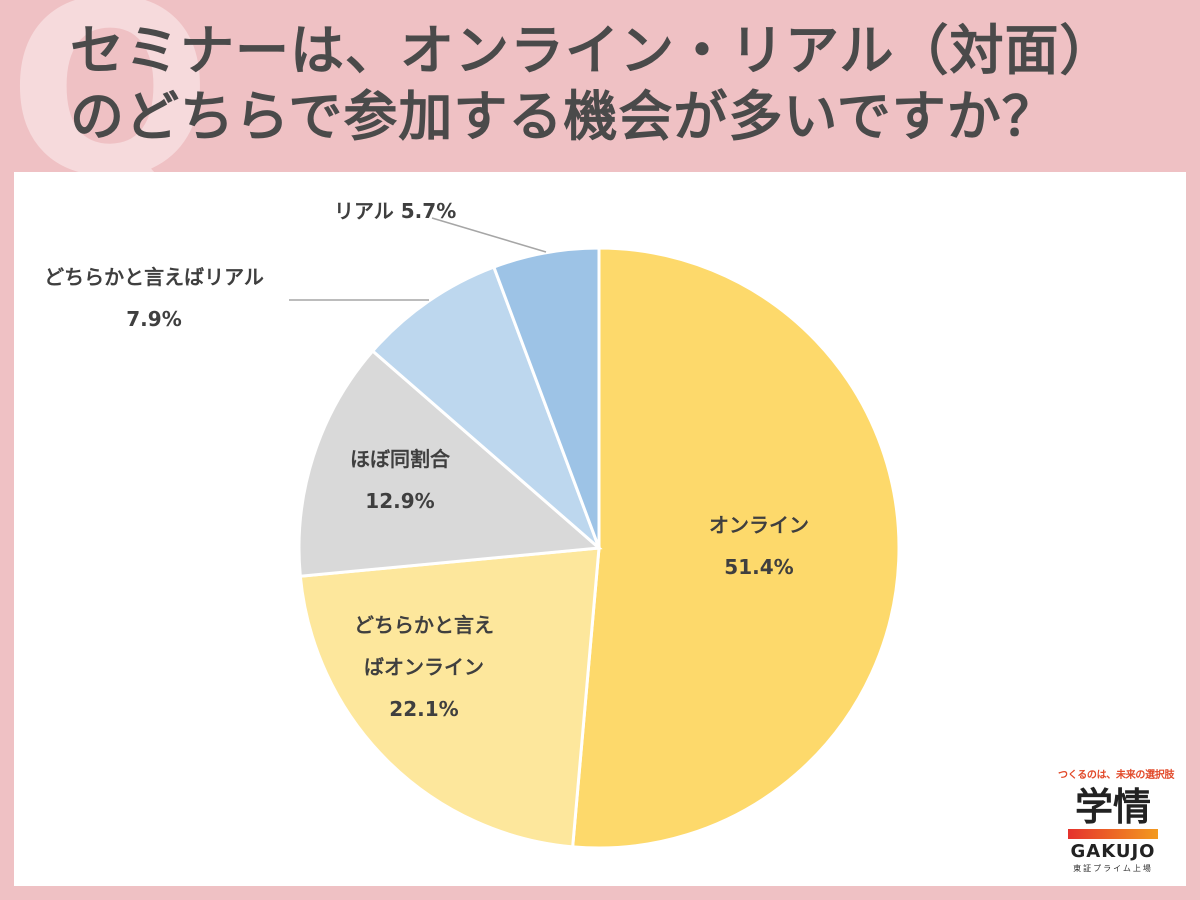  Describe the element at coordinates (153, 319) in the screenshot. I see `slice-value-4: 7.9%` at that location.